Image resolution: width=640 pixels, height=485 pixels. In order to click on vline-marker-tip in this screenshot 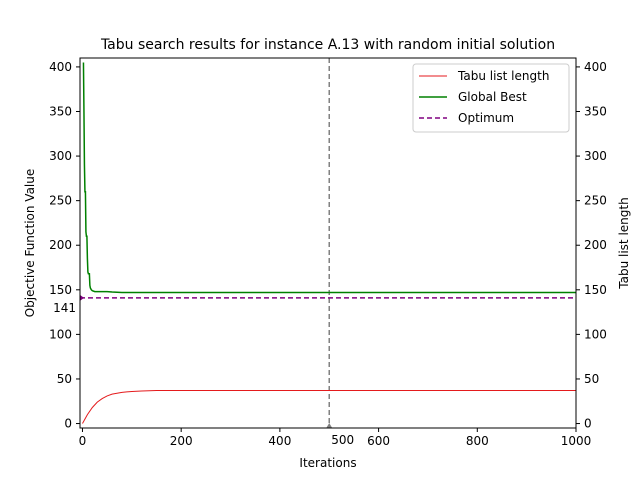, I will do `click(329, 425)`.